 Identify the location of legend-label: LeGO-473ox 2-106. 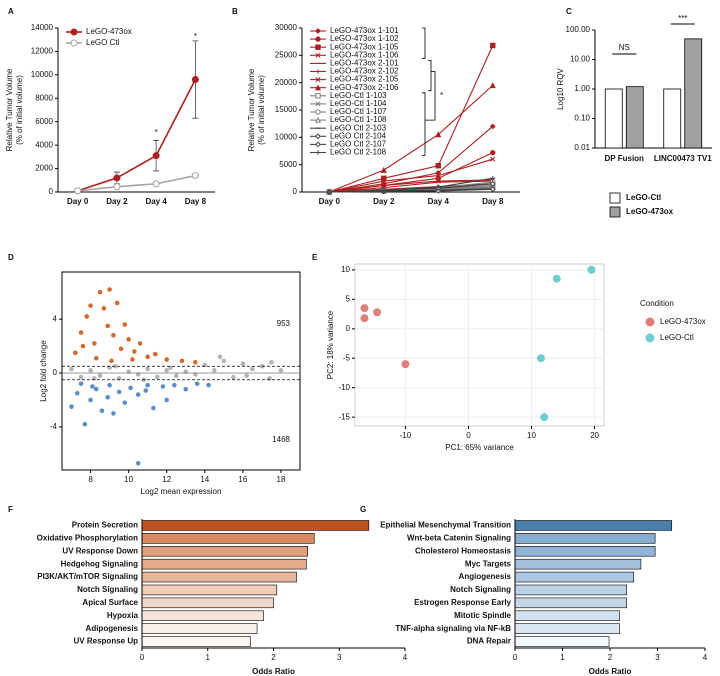
(364, 87).